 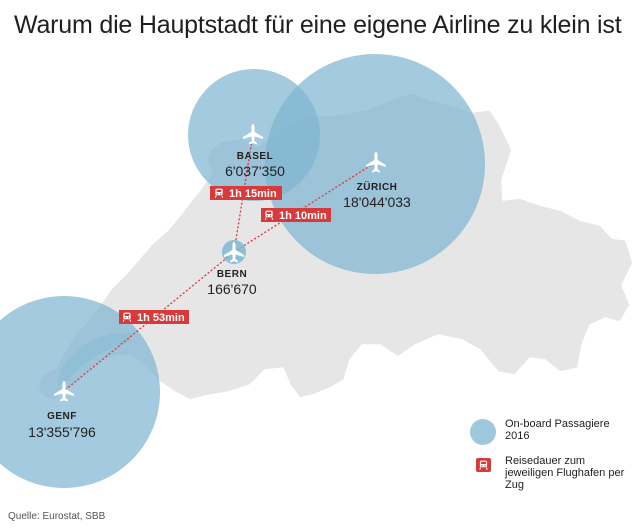 I want to click on city-name-genf: GENF, so click(x=62, y=416).